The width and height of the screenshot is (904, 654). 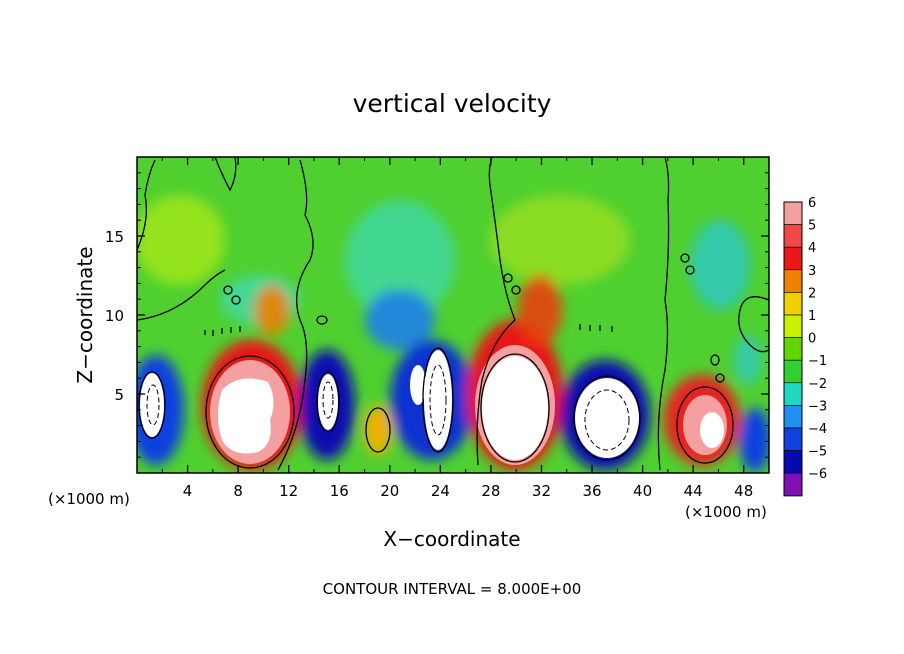 What do you see at coordinates (720, 265) in the screenshot?
I see `region-right-cyan` at bounding box center [720, 265].